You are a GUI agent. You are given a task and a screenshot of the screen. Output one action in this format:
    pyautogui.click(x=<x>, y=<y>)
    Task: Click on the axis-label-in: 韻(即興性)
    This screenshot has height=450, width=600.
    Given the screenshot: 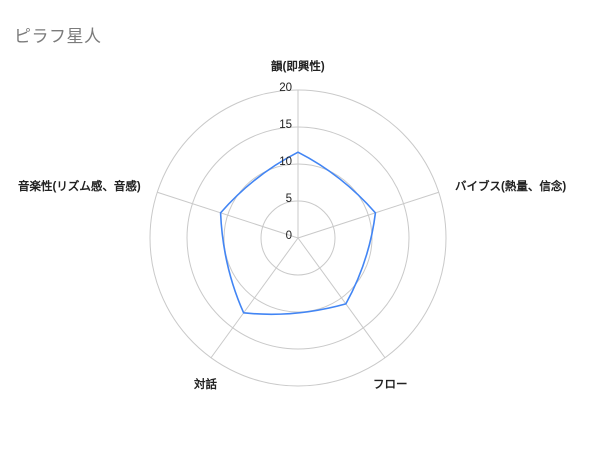 What is the action you would take?
    pyautogui.click(x=298, y=67)
    